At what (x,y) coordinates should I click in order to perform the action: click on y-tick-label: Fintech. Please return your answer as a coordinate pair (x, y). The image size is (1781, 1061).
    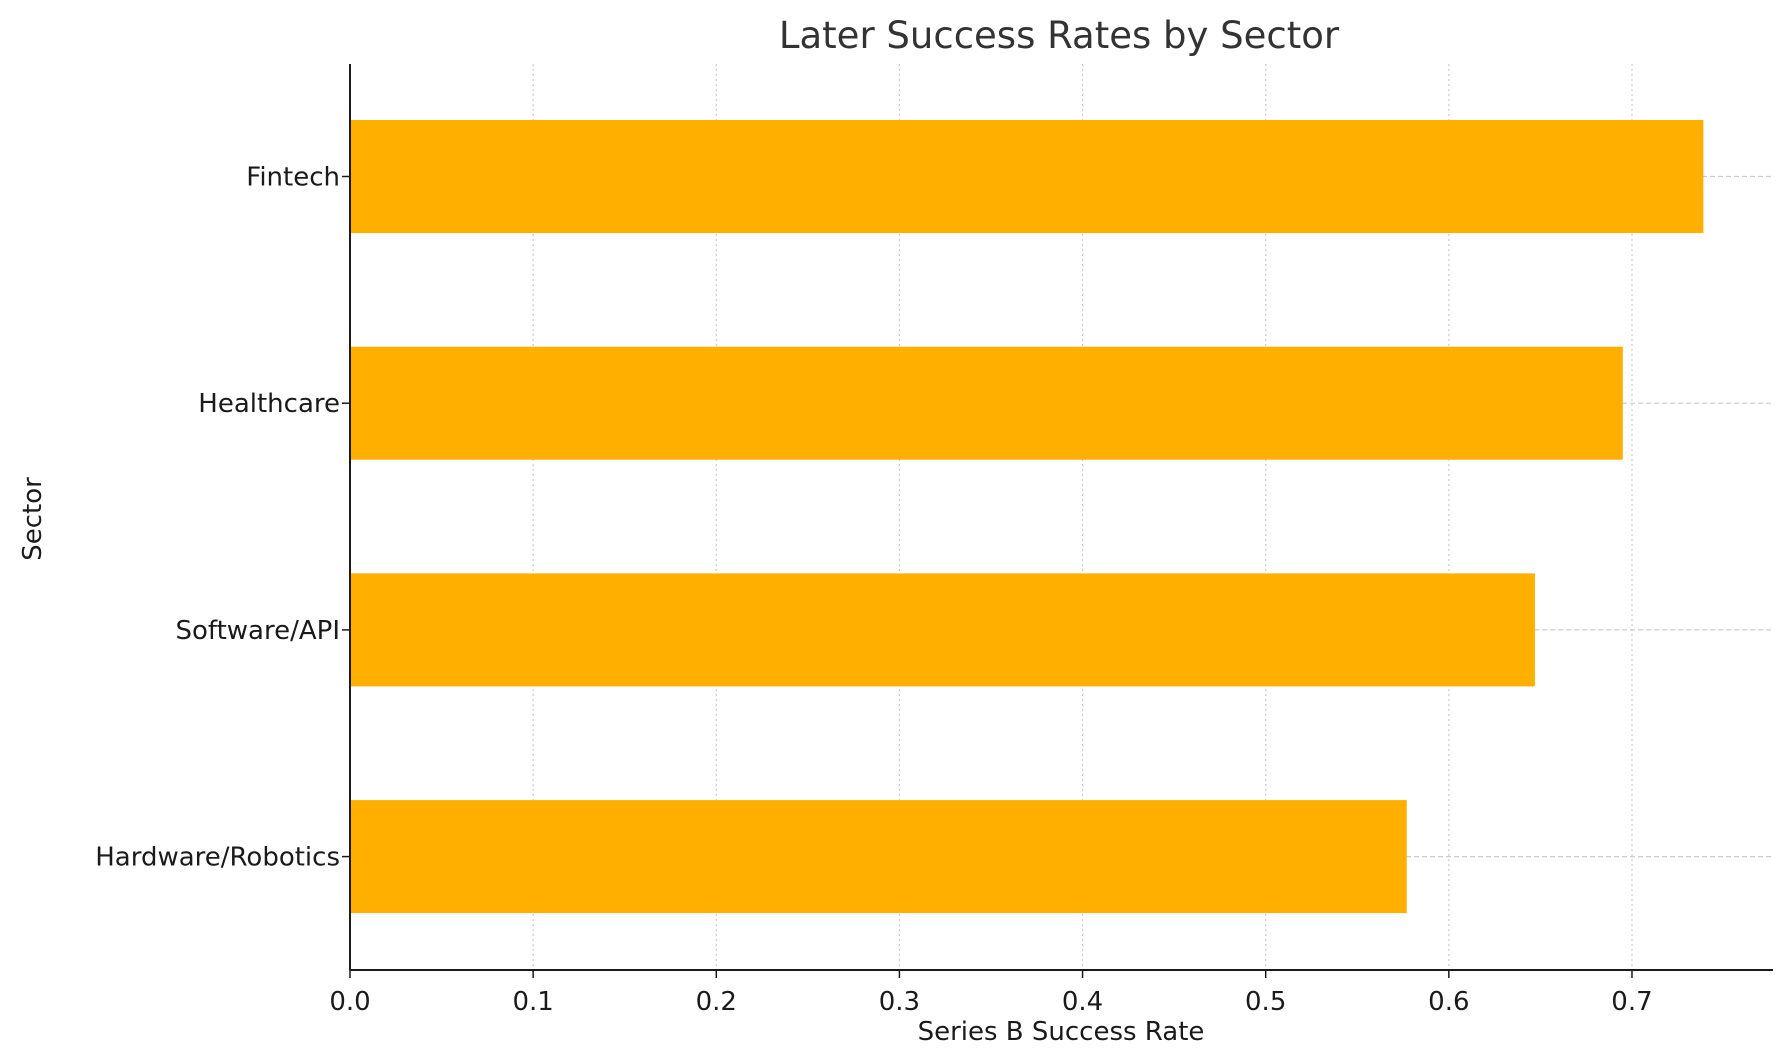
    Looking at the image, I should click on (293, 178).